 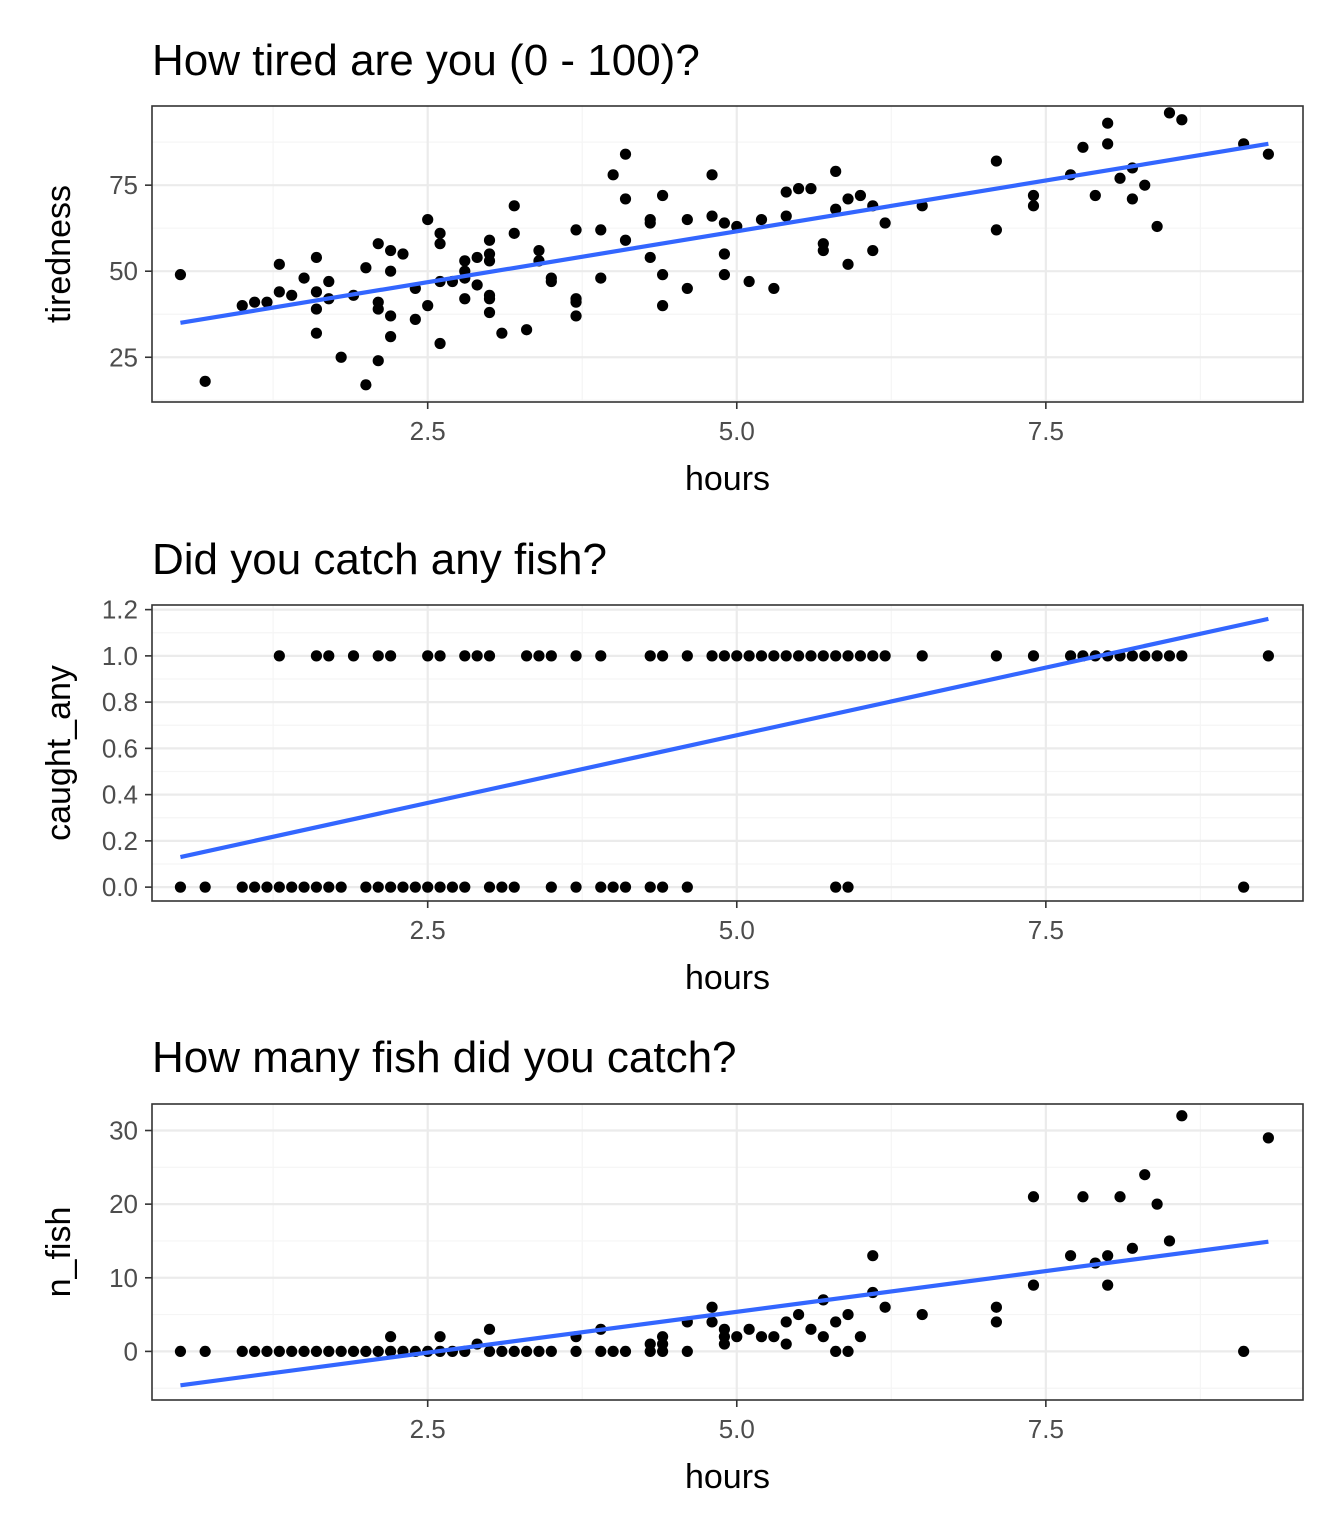 I want to click on fit-line, so click(x=724, y=738).